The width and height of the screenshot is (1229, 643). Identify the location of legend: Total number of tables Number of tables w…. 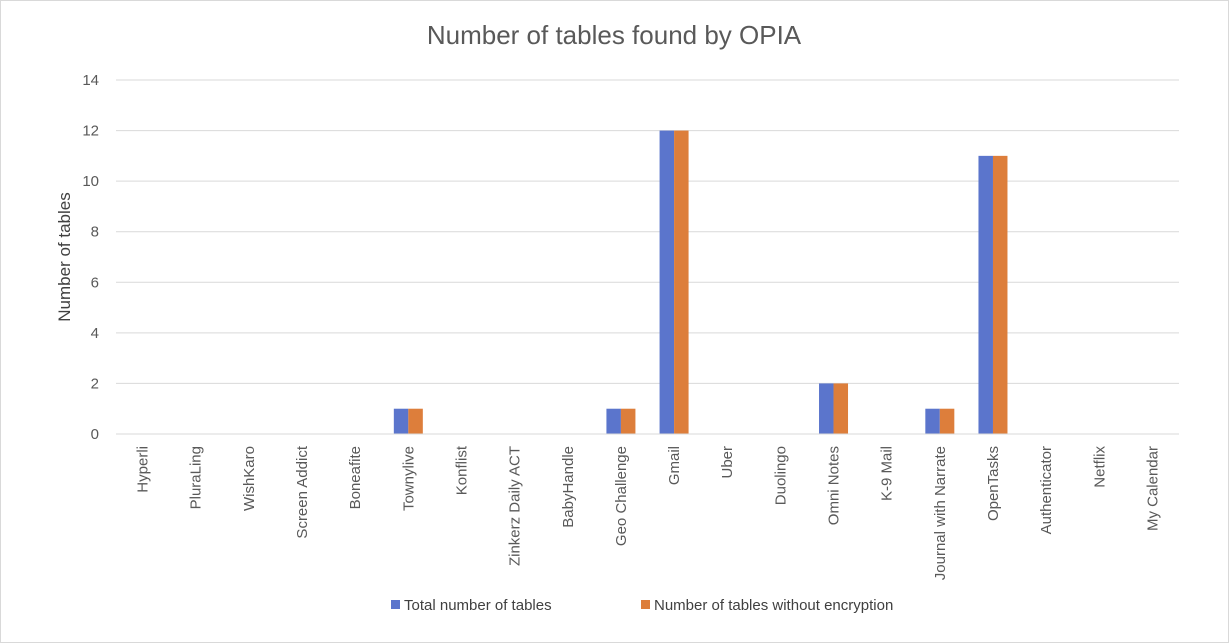
(642, 605).